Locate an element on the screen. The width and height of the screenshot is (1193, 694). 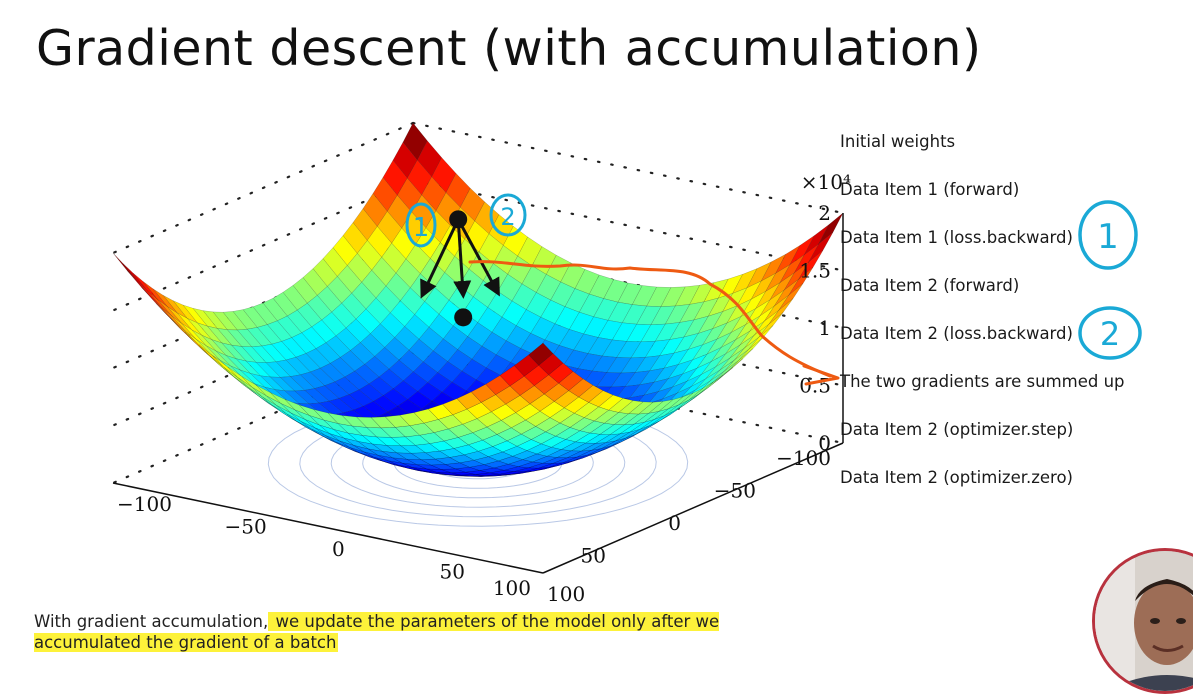
caption-part-1: With gradient accumulation, is located at coordinates (151, 621).